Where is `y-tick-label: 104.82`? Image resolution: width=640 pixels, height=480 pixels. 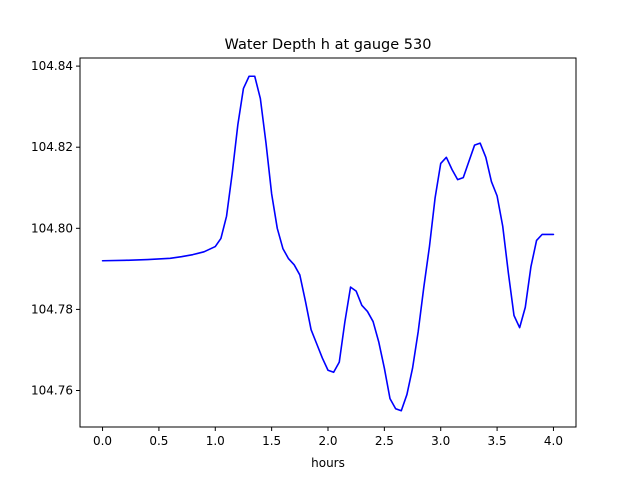 y-tick-label: 104.82 is located at coordinates (52, 147).